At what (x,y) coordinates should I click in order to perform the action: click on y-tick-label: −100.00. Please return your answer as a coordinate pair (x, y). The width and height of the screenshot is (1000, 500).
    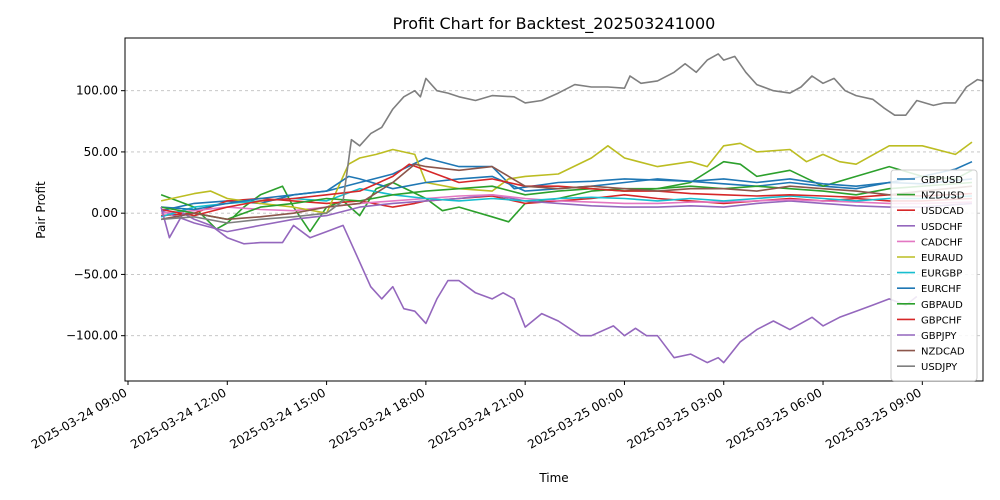
    Looking at the image, I should click on (92, 336).